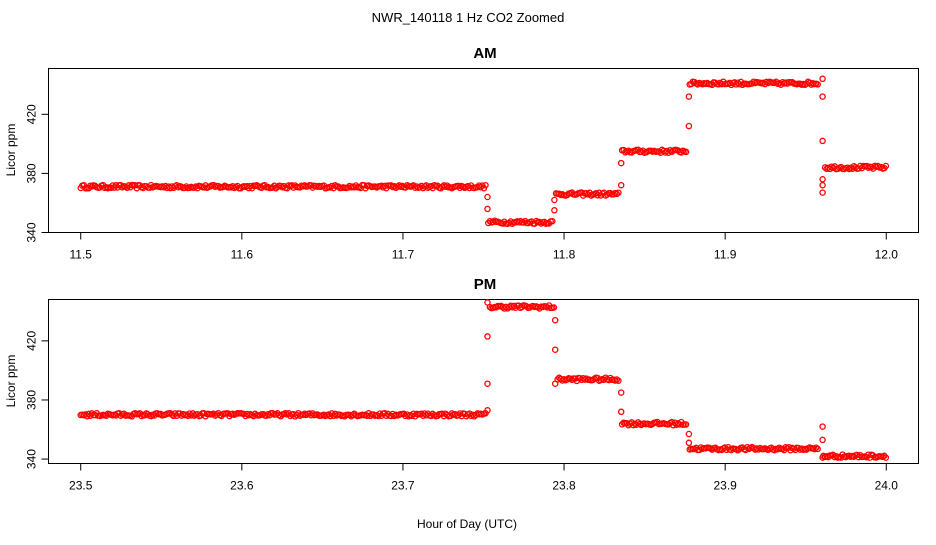 The height and width of the screenshot is (545, 936). Describe the element at coordinates (242, 255) in the screenshot. I see `x-tick-label: 11.6` at that location.